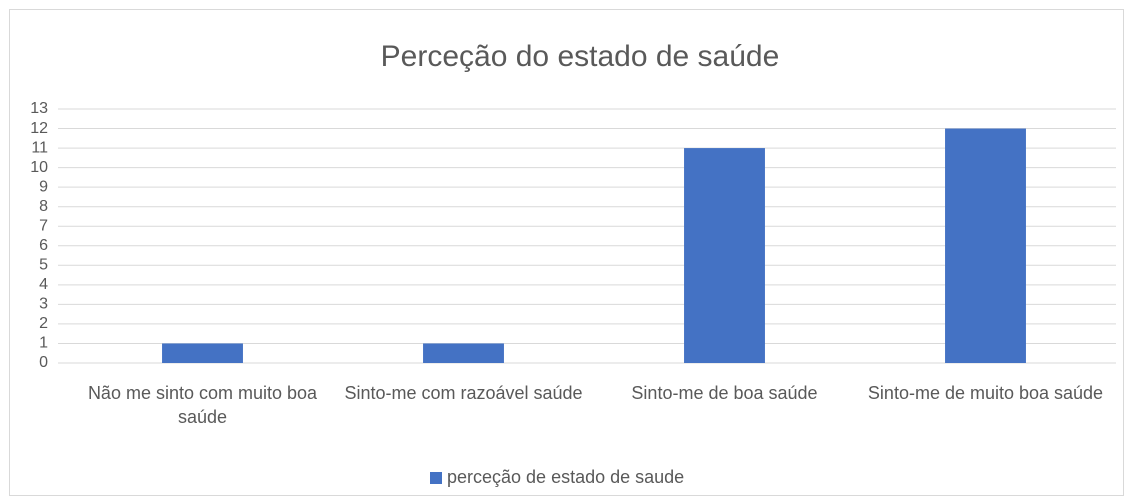 The image size is (1133, 504). I want to click on y-tick-label: 6, so click(43, 245).